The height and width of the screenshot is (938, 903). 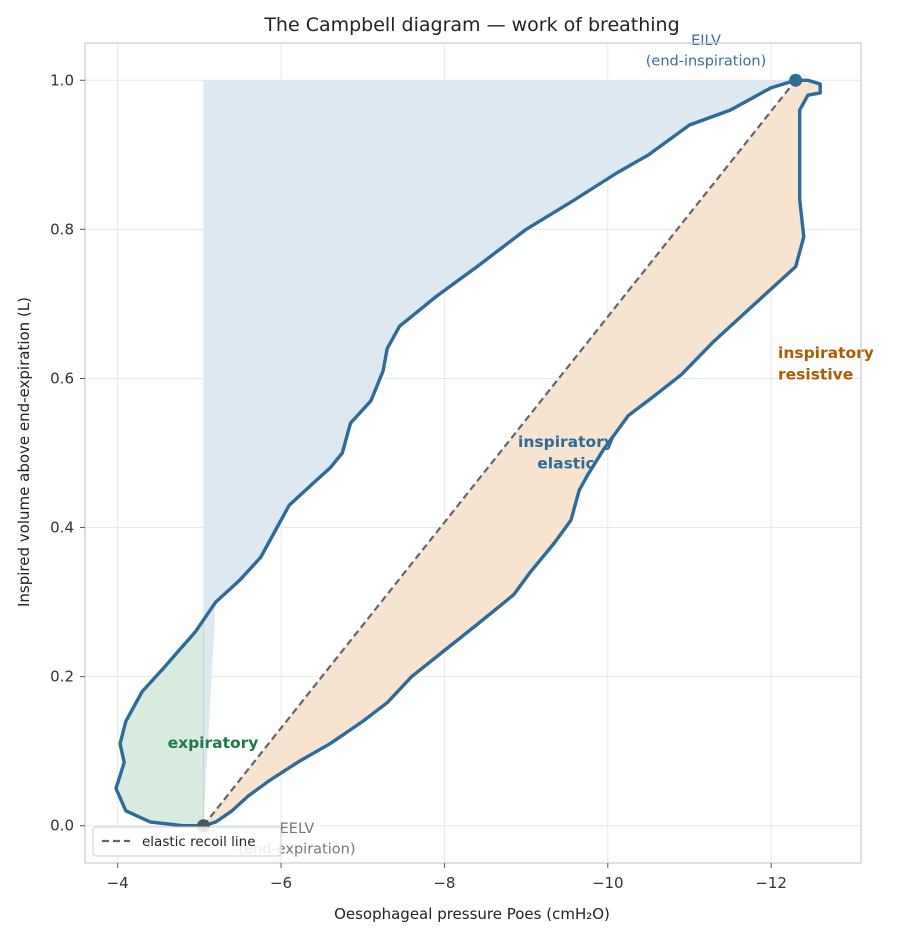 What do you see at coordinates (771, 883) in the screenshot?
I see `x-tick-label: −12` at bounding box center [771, 883].